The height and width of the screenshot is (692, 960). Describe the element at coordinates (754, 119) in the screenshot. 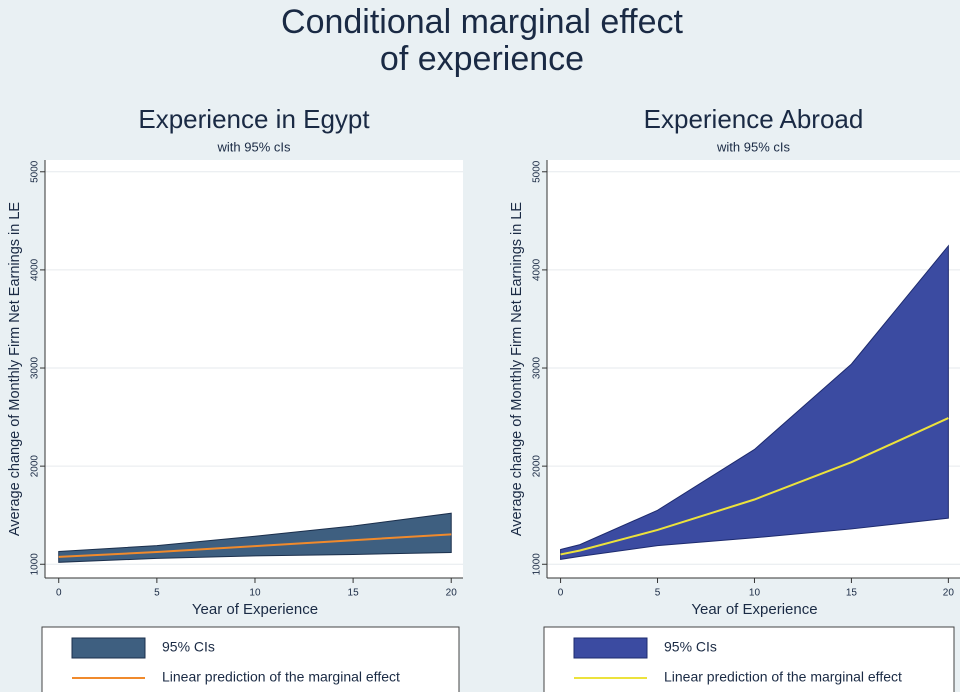

I see `chart-title: Experience Abroad` at that location.